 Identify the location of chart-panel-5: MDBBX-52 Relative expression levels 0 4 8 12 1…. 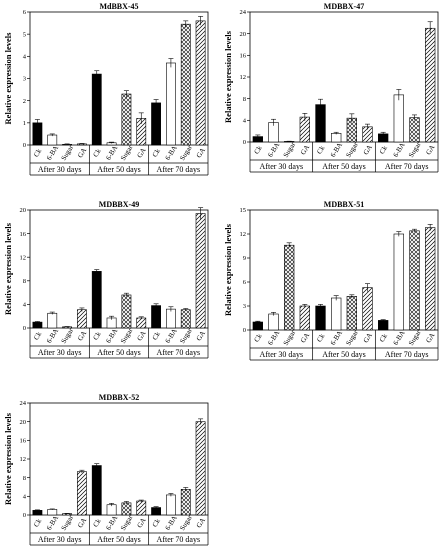
(106, 469).